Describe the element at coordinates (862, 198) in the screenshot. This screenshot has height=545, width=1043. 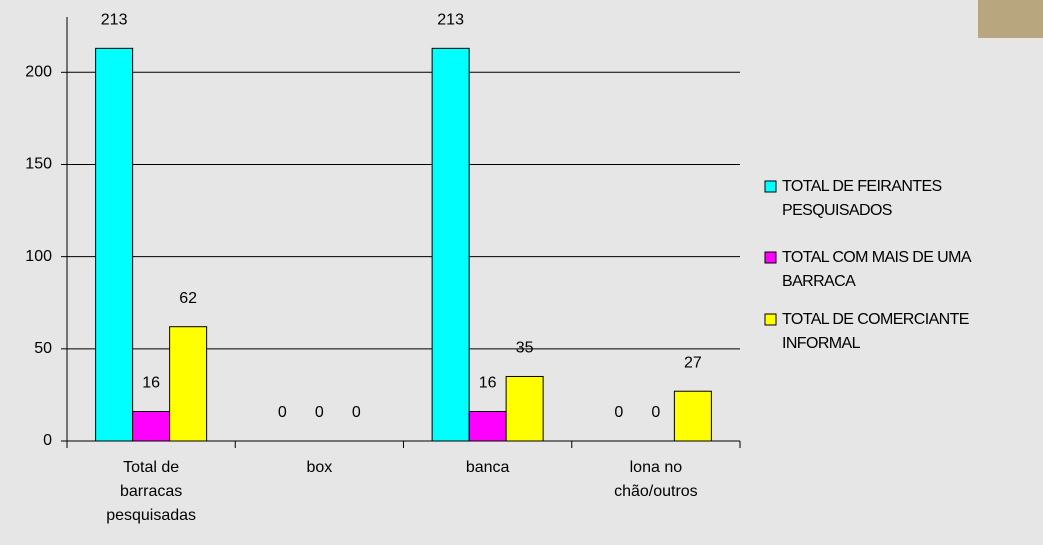
I see `legend-label: TOTAL DE FEIRANTES PESQUISADOS` at that location.